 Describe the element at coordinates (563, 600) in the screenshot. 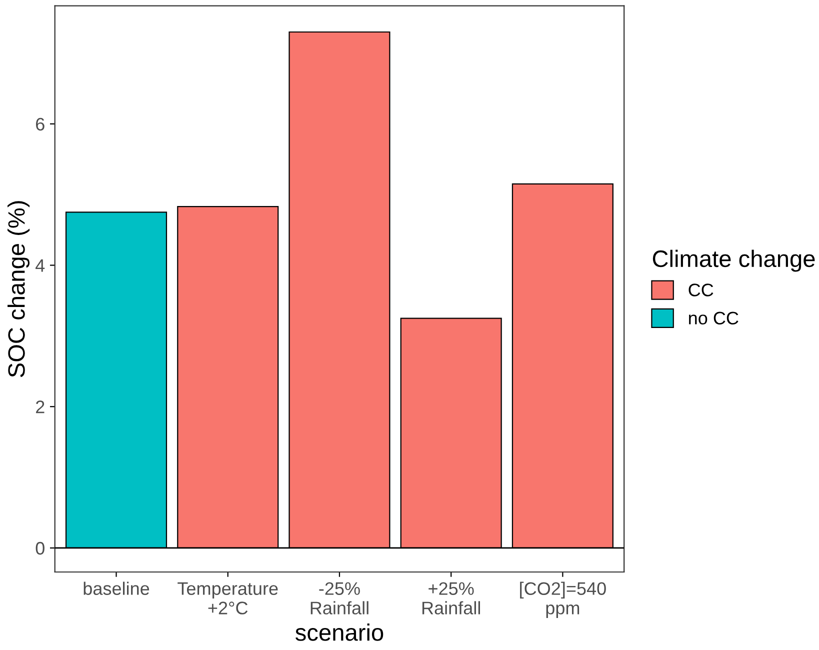

I see `x-tick-label: [CO2]=540 ppm` at that location.